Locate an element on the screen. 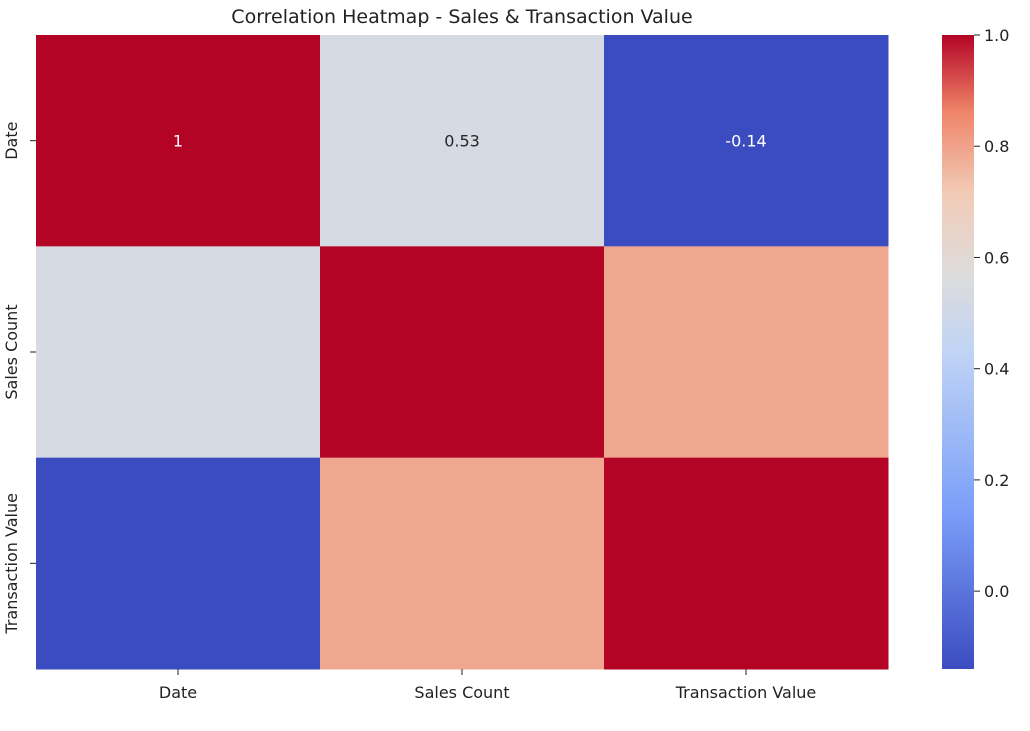 This screenshot has height=731, width=1030. colorbar-tick-label: 0.4 is located at coordinates (996, 369).